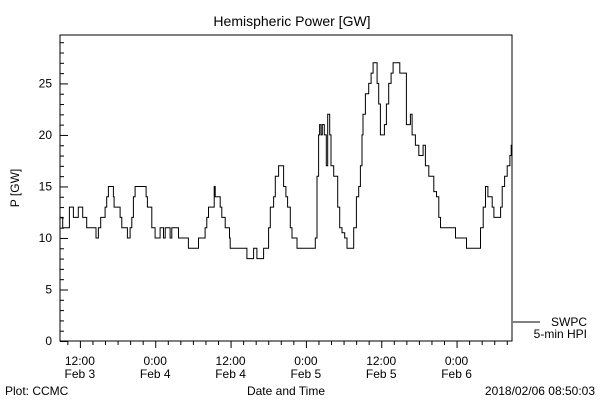 This screenshot has height=400, width=600. I want to click on y-tick-label: 5, so click(48, 289).